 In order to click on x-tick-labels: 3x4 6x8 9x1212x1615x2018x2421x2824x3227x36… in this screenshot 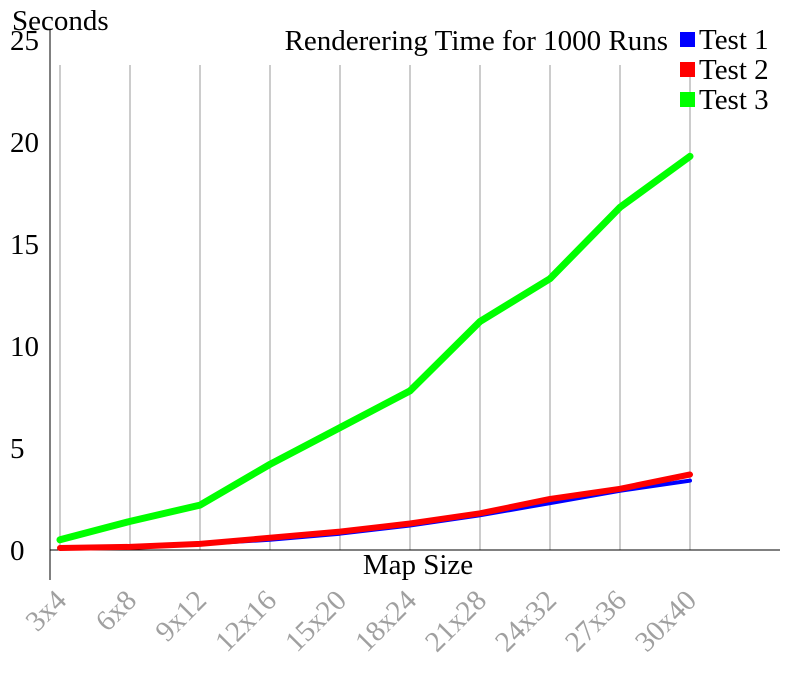, I will do `click(361, 621)`.